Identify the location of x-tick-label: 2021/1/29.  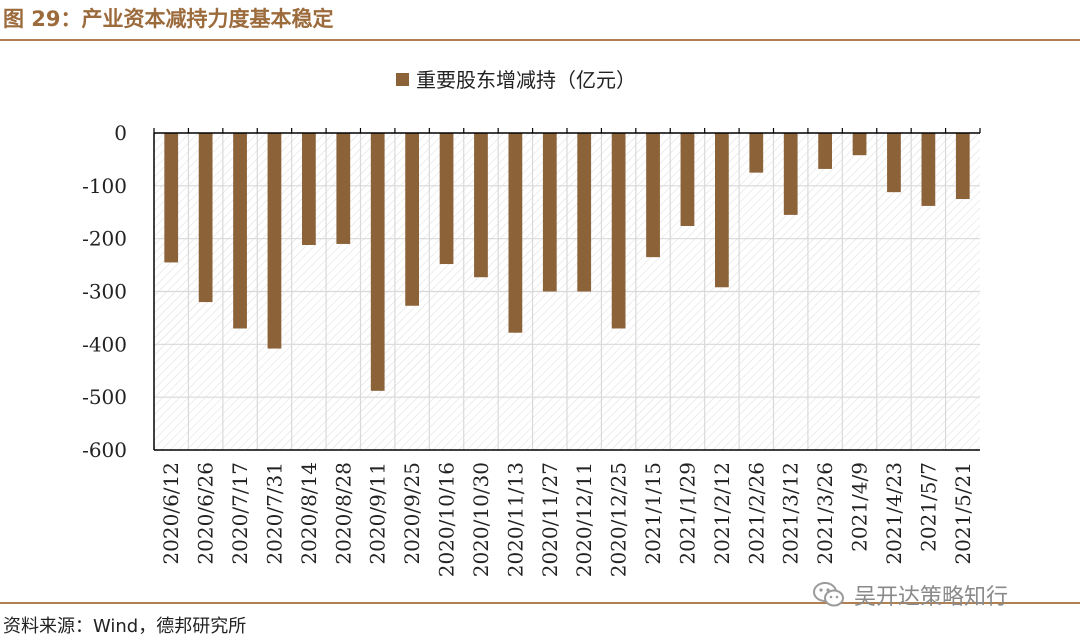
(688, 513).